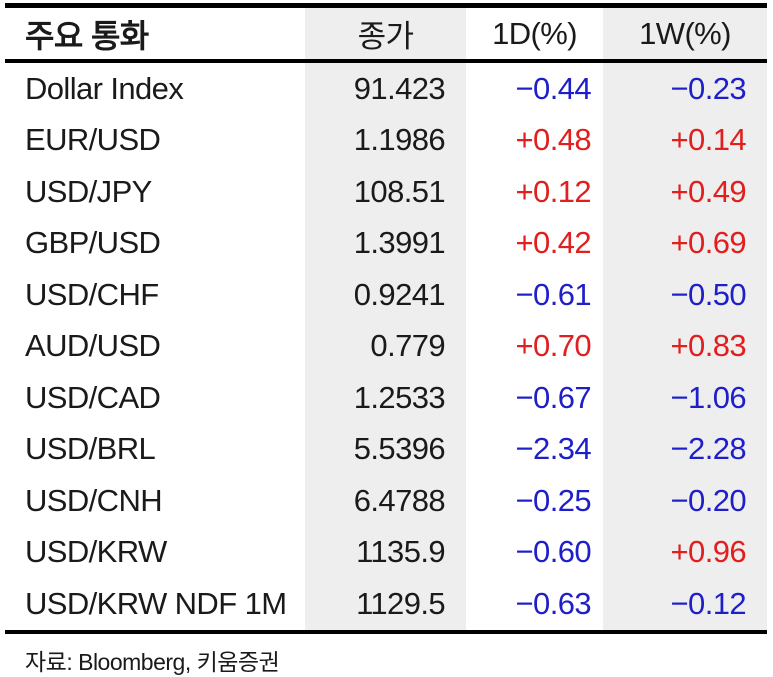 This screenshot has height=677, width=773. What do you see at coordinates (93, 397) in the screenshot?
I see `currency-name: USD/CAD` at bounding box center [93, 397].